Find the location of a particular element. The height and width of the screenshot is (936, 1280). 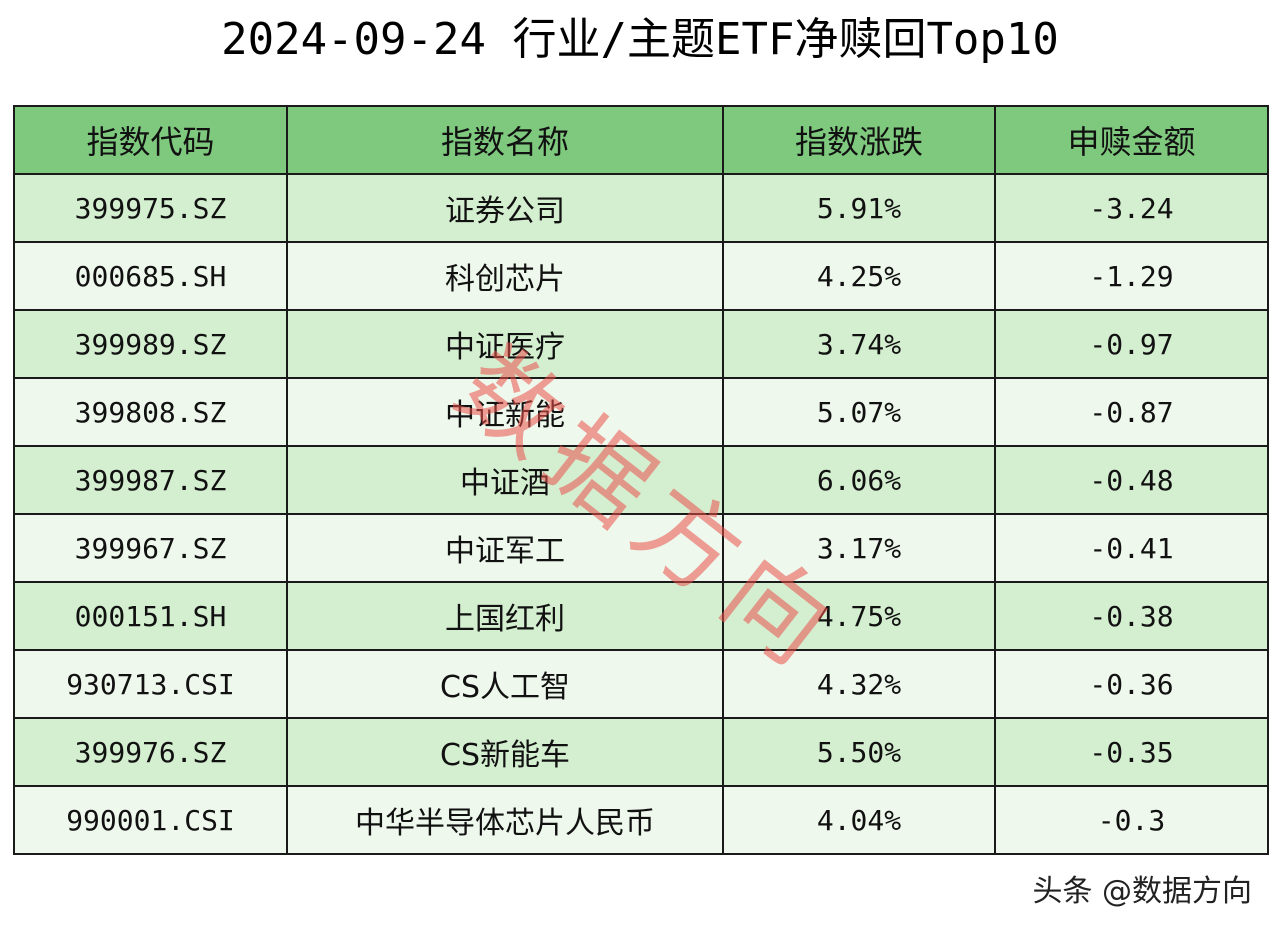

index-code-cell: 000685.SH is located at coordinates (150, 276).